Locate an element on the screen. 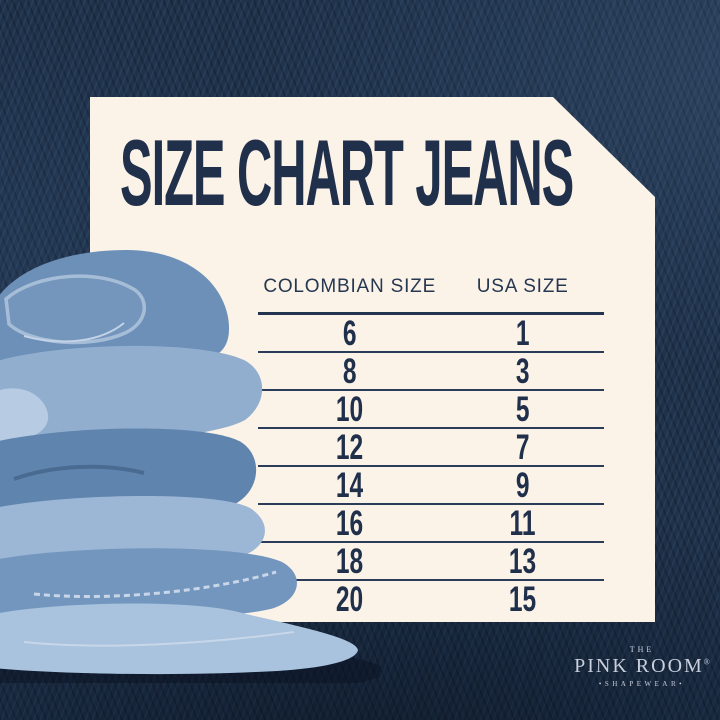  size-number: 18 is located at coordinates (350, 561).